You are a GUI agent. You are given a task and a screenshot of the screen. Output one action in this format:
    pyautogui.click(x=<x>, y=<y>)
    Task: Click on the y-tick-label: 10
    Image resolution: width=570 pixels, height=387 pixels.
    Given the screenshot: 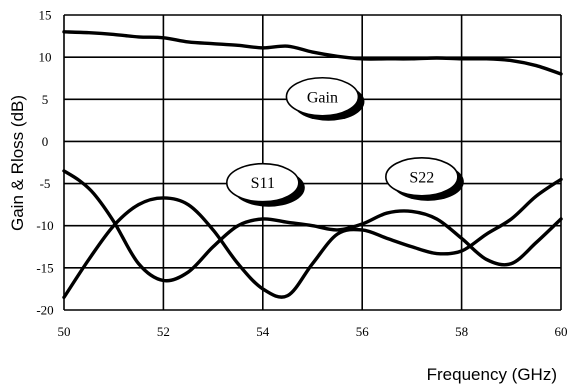 What is the action you would take?
    pyautogui.click(x=45, y=57)
    